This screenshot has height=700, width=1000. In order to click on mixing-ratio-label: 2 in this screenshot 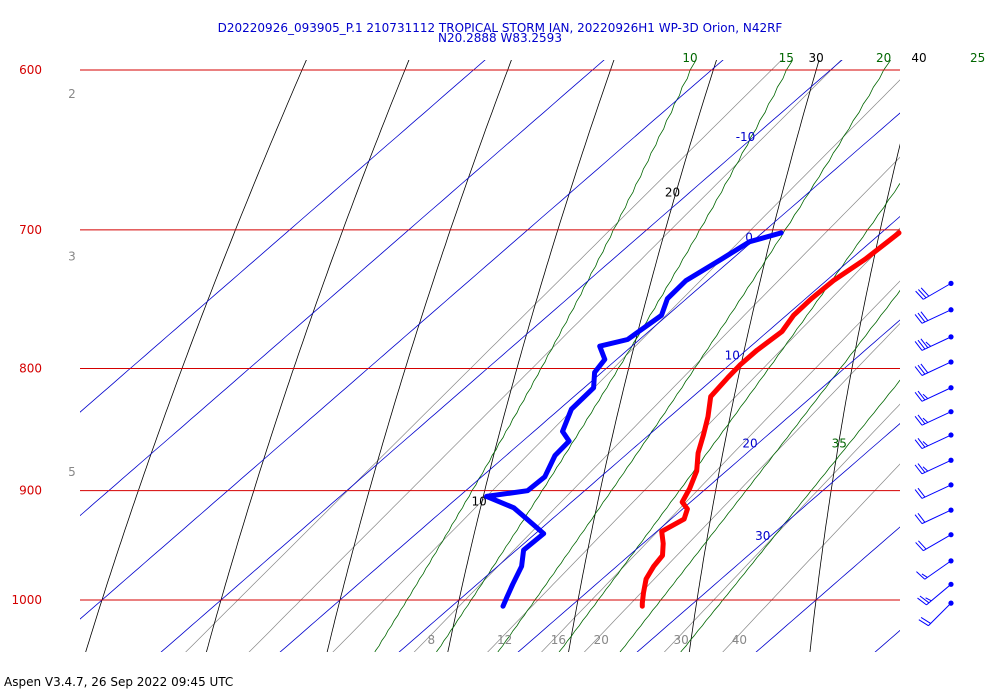, I will do `click(72, 94)`.